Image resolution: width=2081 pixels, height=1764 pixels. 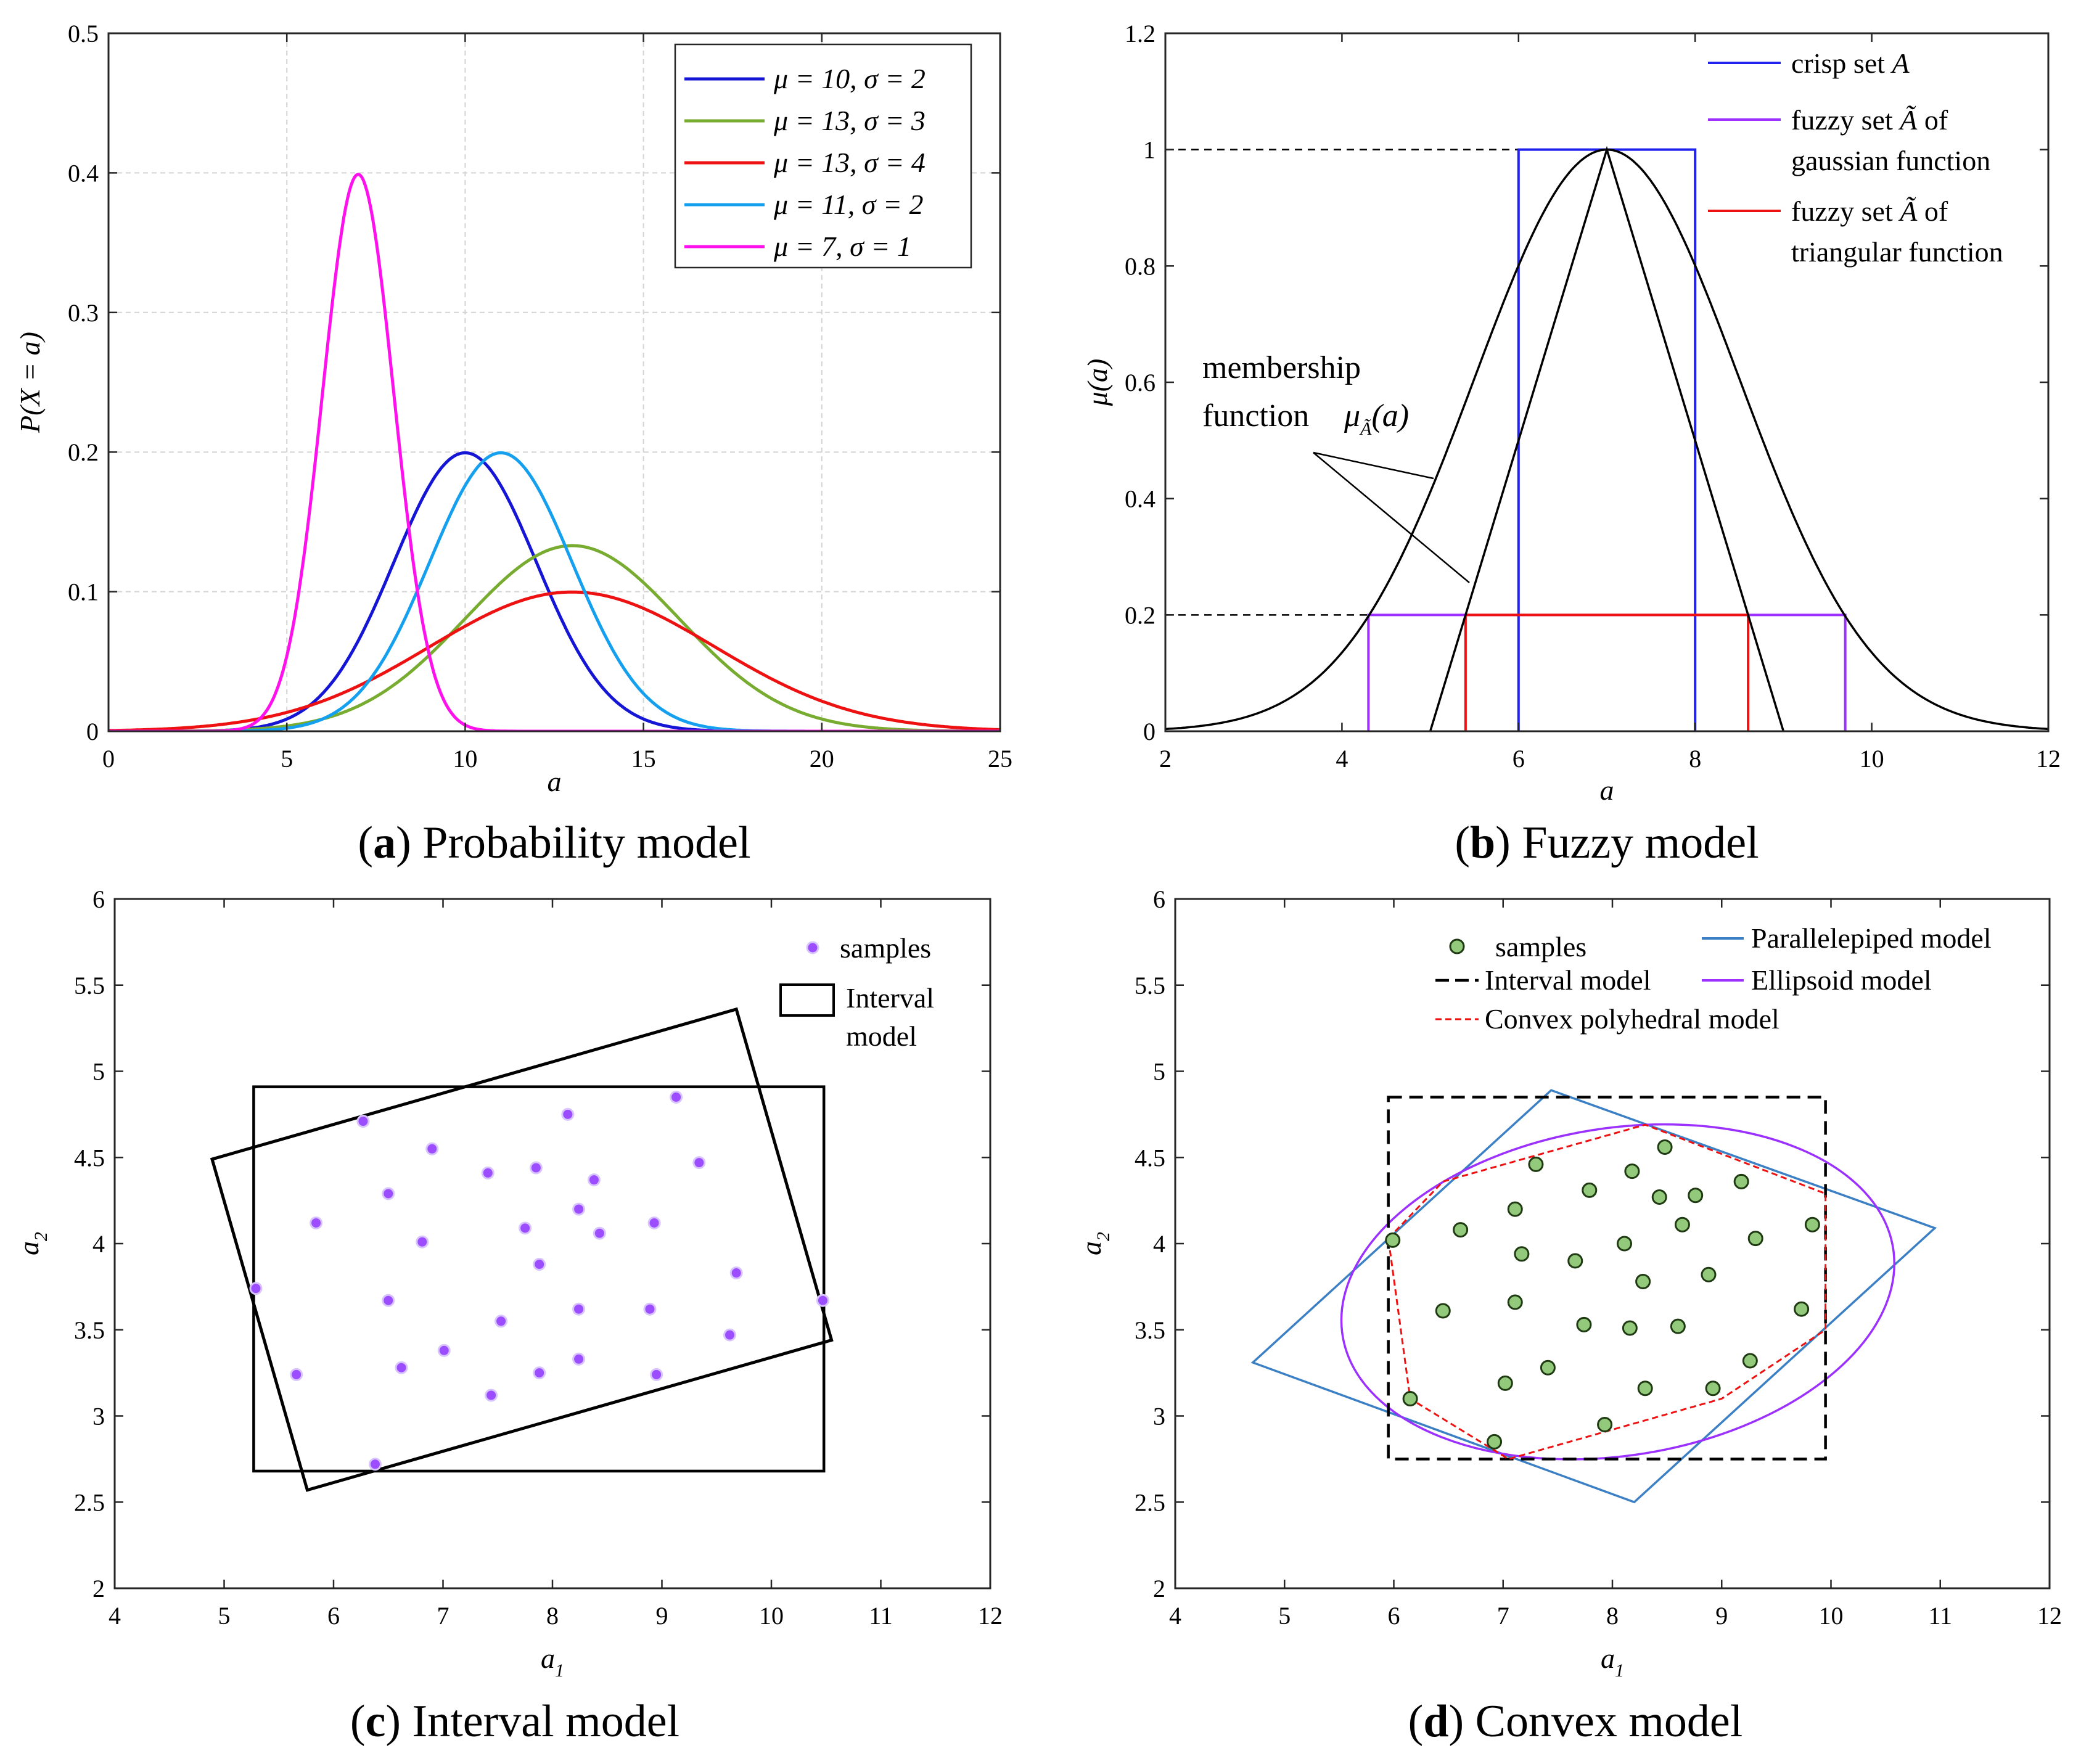 I want to click on legend-label-2-line2: gaussian function, so click(x=1890, y=160).